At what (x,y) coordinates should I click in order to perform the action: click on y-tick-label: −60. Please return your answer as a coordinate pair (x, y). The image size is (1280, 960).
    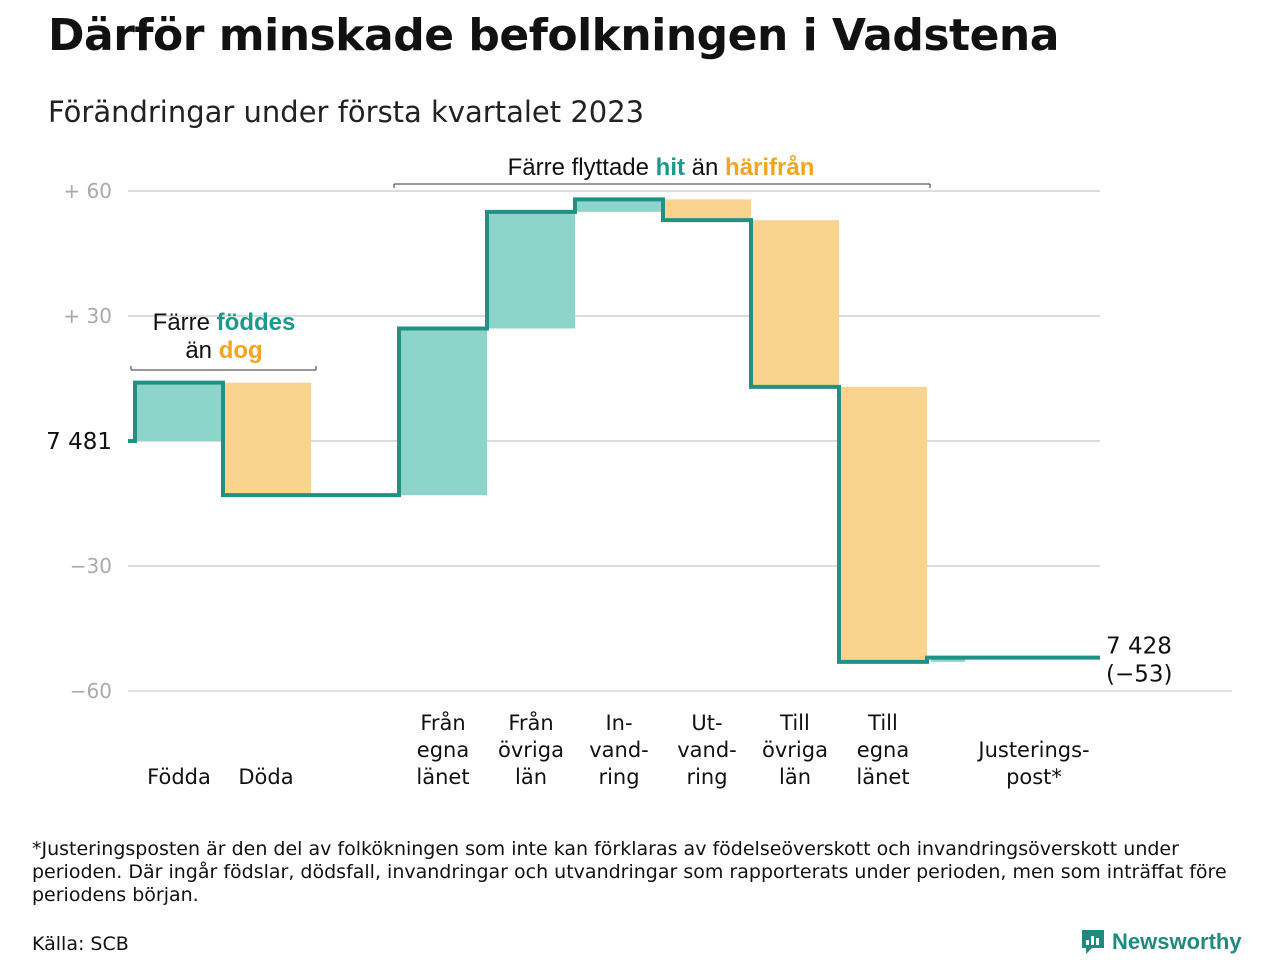
    Looking at the image, I should click on (91, 691).